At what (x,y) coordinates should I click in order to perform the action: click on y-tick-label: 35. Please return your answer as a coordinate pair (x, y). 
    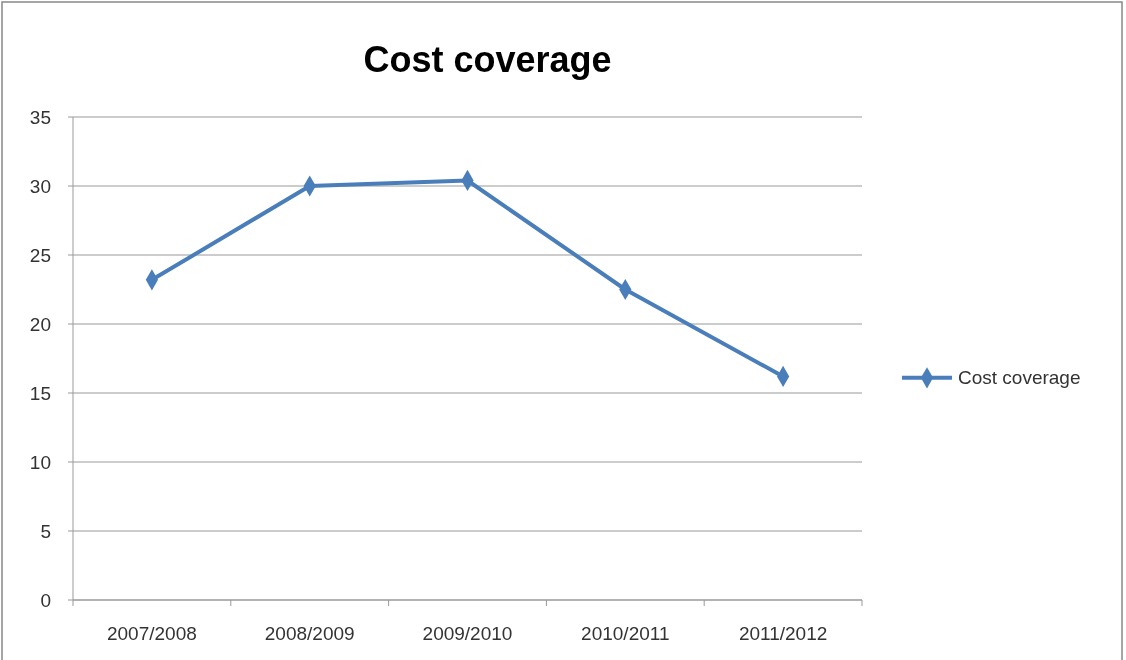
    Looking at the image, I should click on (40, 117).